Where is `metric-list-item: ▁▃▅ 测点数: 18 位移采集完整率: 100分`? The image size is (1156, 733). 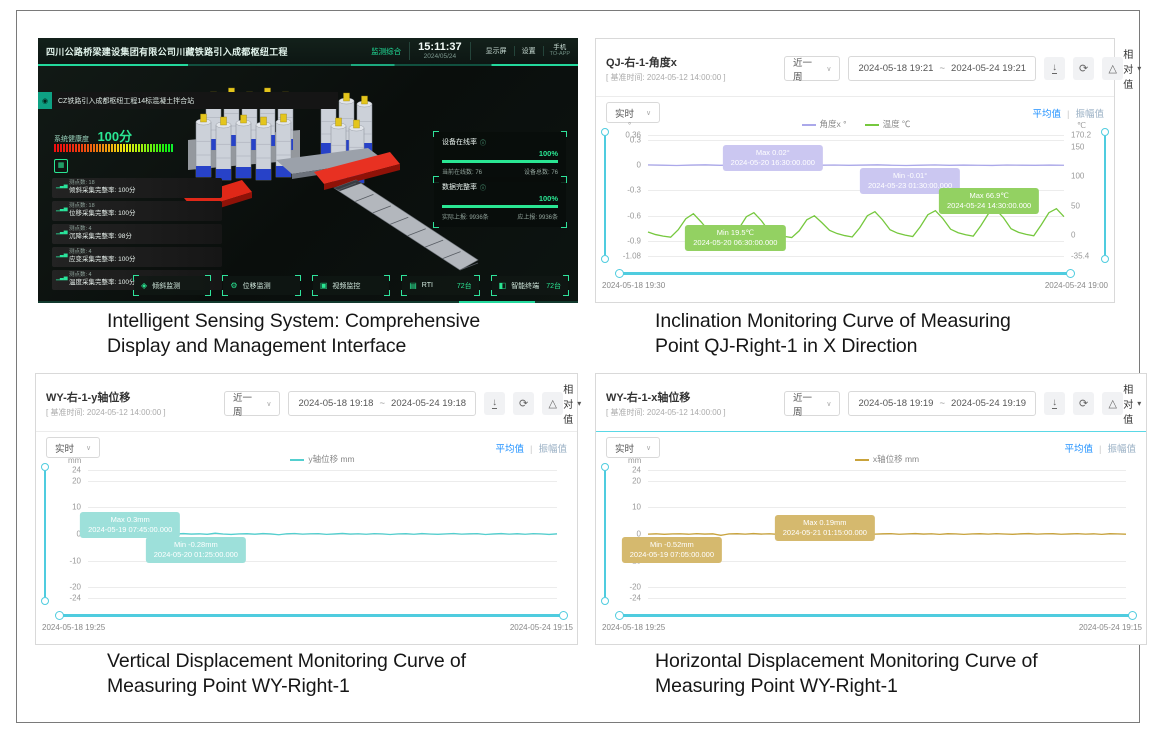 metric-list-item: ▁▃▅ 测点数: 18 位移采集完整率: 100分 is located at coordinates (137, 211).